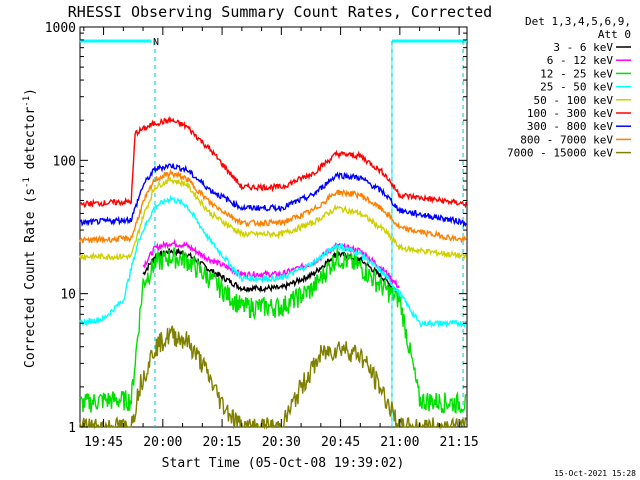  I want to click on x-tick-label: 21:15, so click(459, 442).